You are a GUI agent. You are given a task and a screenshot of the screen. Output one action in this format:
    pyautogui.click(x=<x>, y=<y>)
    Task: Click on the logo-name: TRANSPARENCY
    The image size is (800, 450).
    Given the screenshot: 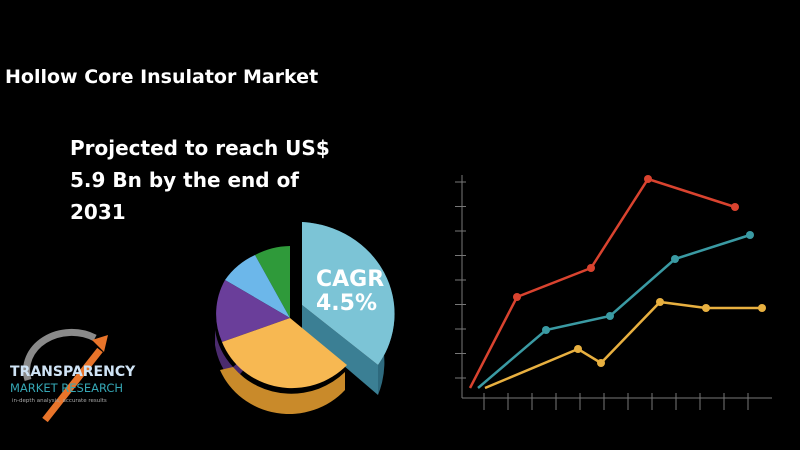 What is the action you would take?
    pyautogui.click(x=73, y=372)
    